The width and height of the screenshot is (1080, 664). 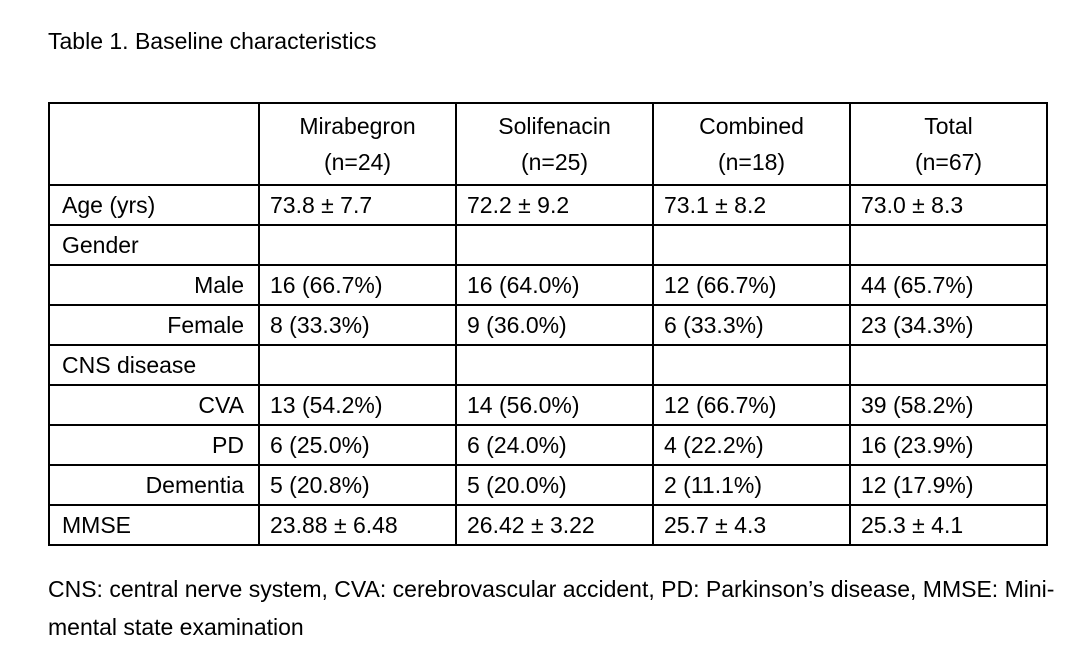 What do you see at coordinates (212, 41) in the screenshot?
I see `table-title: Table 1. Baseline characteristics` at bounding box center [212, 41].